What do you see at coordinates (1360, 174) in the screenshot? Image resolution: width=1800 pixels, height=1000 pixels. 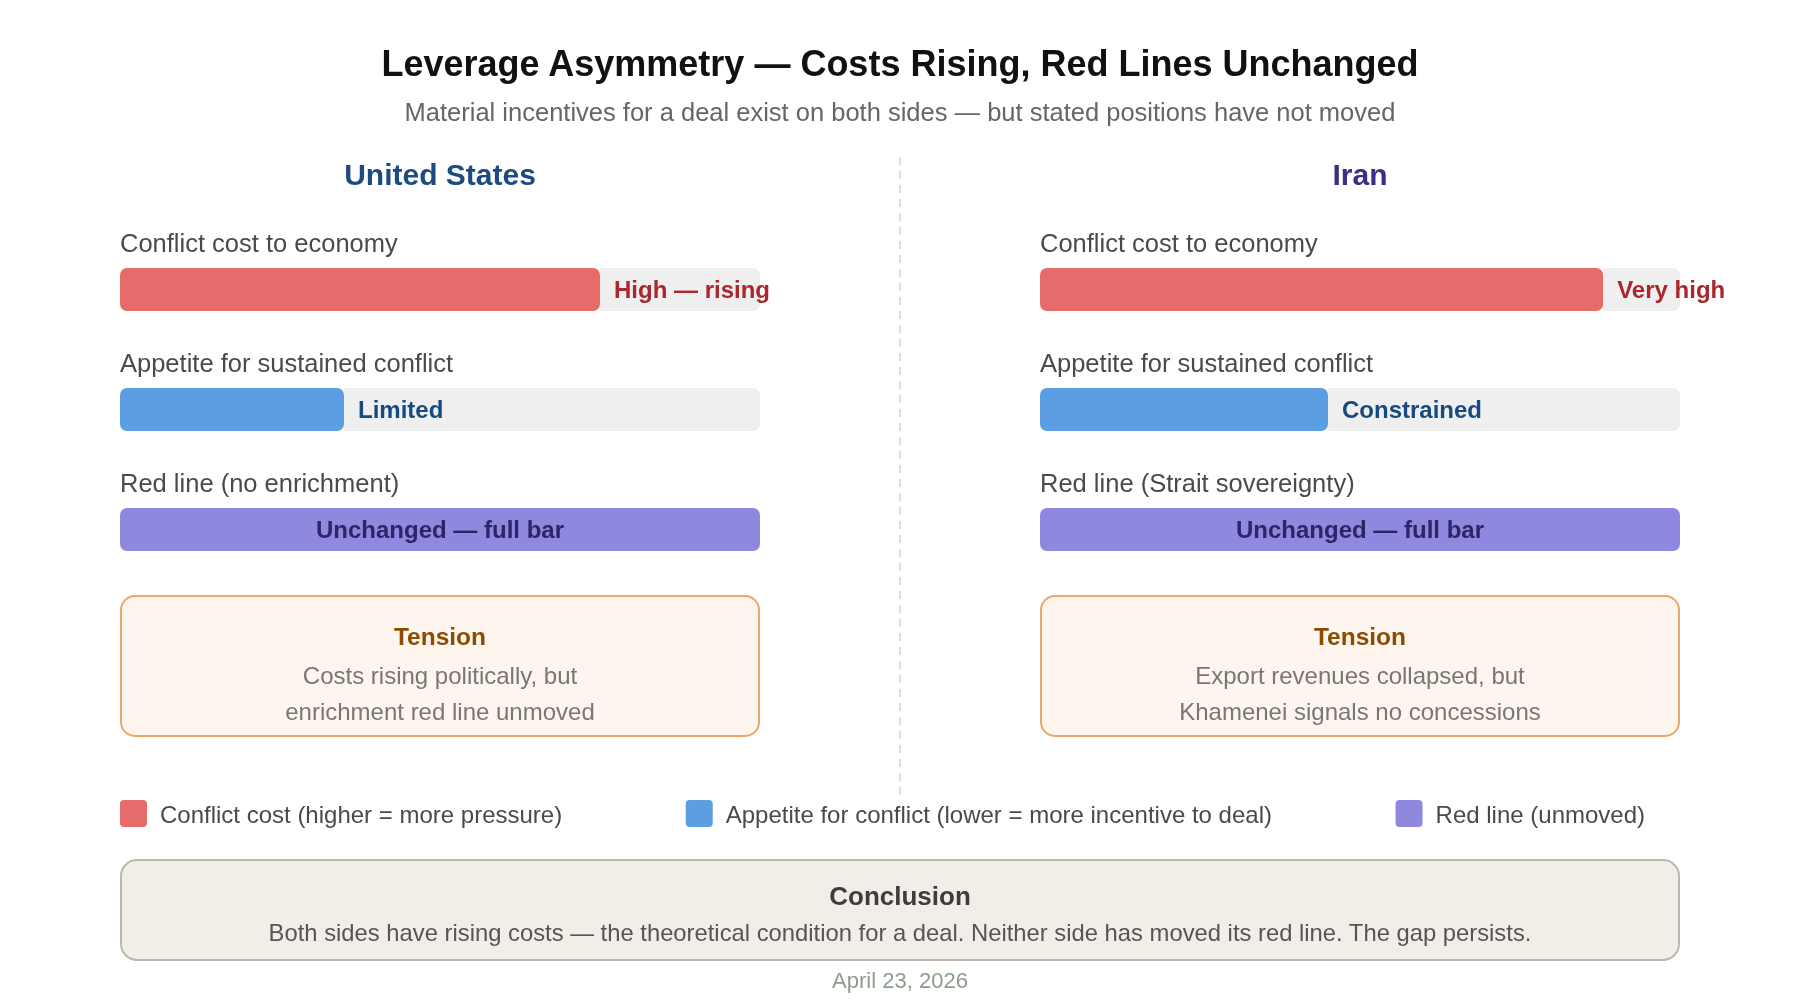 I see `chart-title: Iran` at bounding box center [1360, 174].